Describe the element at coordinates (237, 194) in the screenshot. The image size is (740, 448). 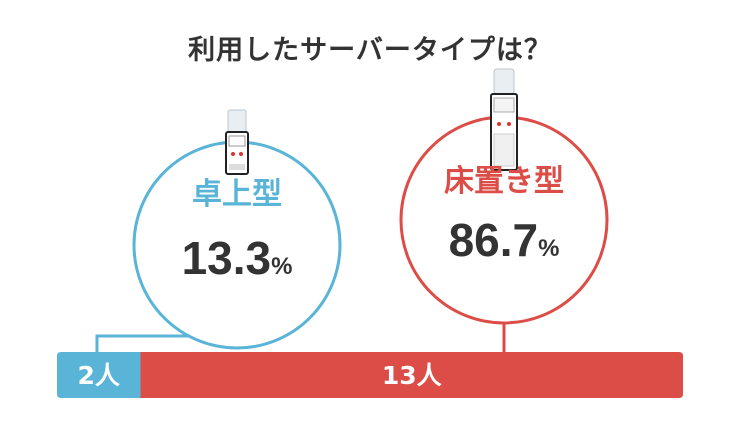
I see `category-label-tabletop: 卓上型` at that location.